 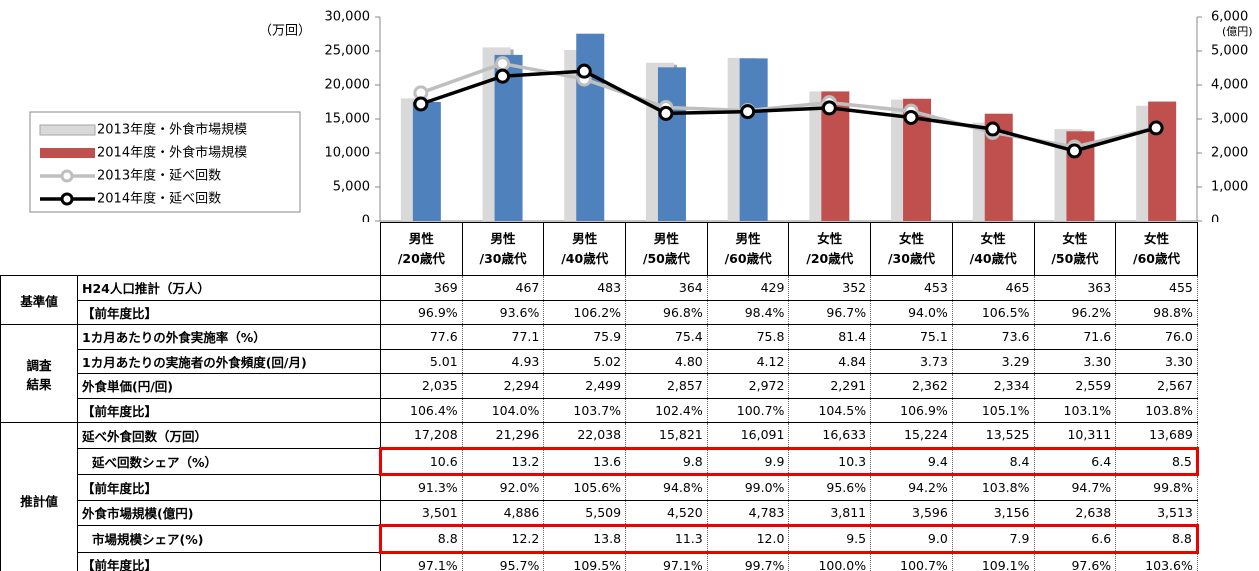 I want to click on cell: 3.30, so click(x=1156, y=361).